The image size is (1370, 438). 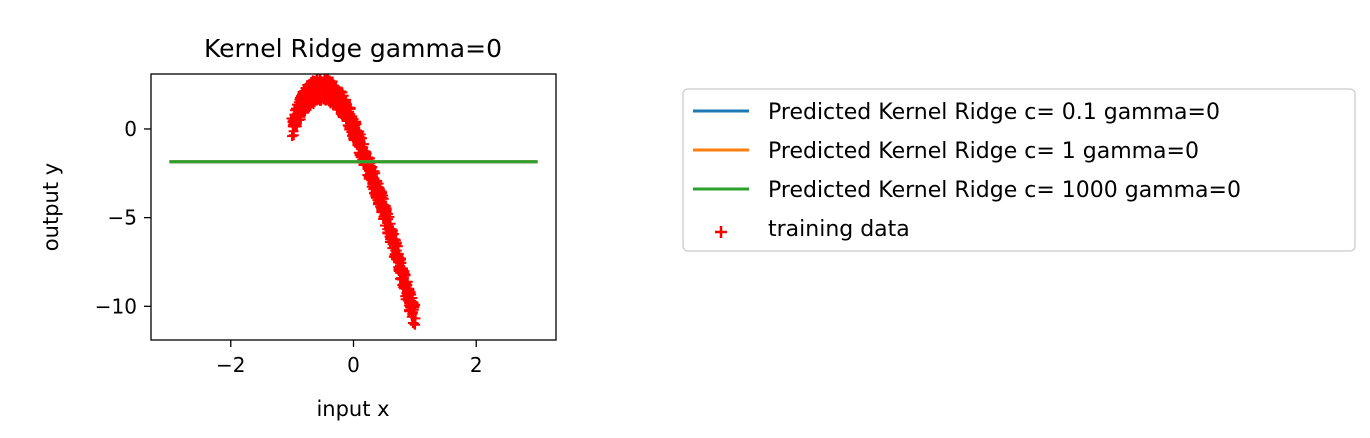 I want to click on legend-label-training: training data, so click(x=839, y=229).